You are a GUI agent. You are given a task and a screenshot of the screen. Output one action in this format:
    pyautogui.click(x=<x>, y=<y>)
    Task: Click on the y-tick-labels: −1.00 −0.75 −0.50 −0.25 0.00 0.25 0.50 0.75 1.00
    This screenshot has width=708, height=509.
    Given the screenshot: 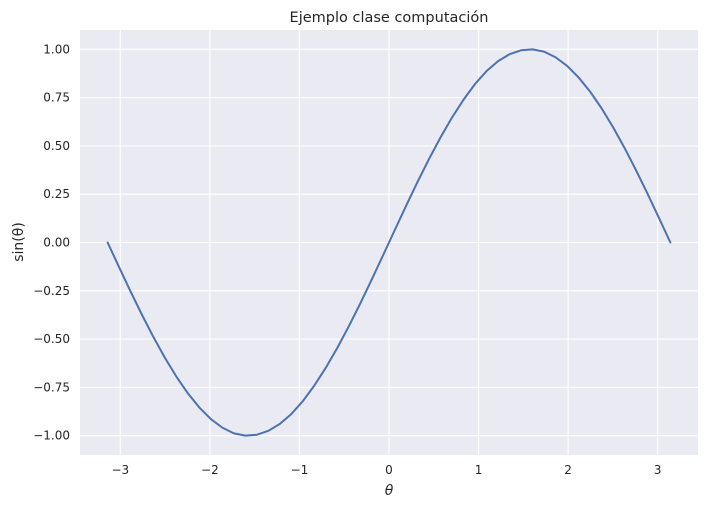 What is the action you would take?
    pyautogui.click(x=51, y=242)
    